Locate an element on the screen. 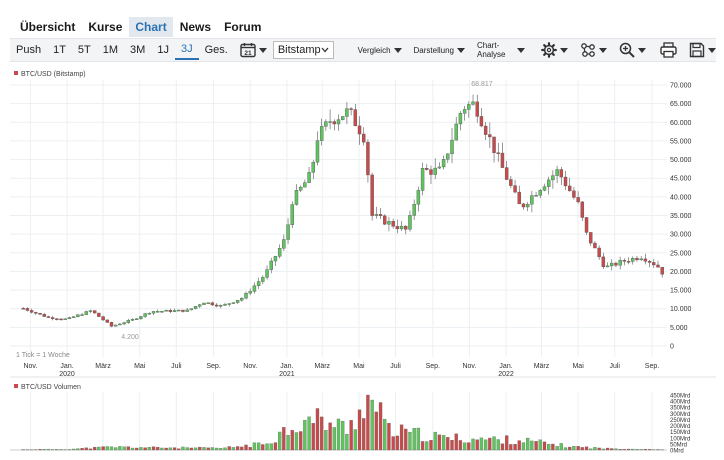 Image resolution: width=724 pixels, height=460 pixels. range-3m: 3M is located at coordinates (138, 50).